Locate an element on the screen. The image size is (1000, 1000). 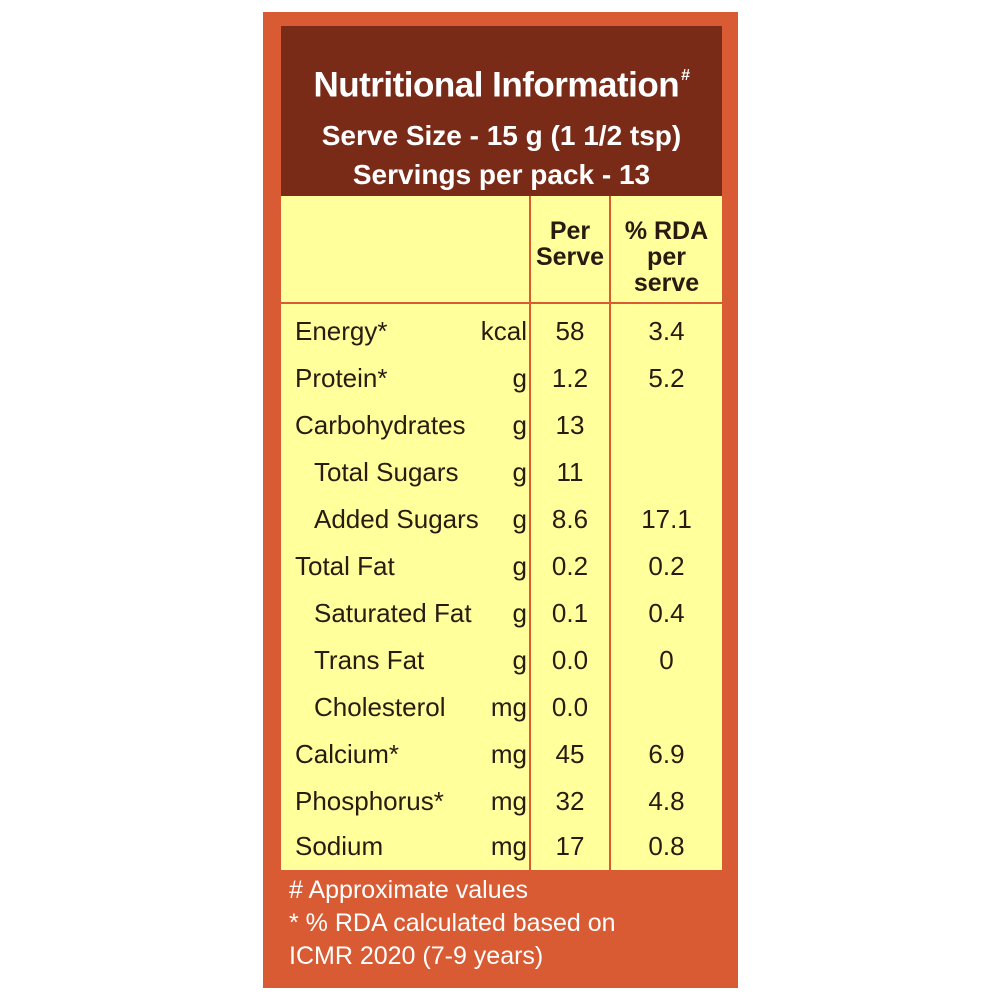
column-header-rda: % RDA per serve is located at coordinates (666, 257).